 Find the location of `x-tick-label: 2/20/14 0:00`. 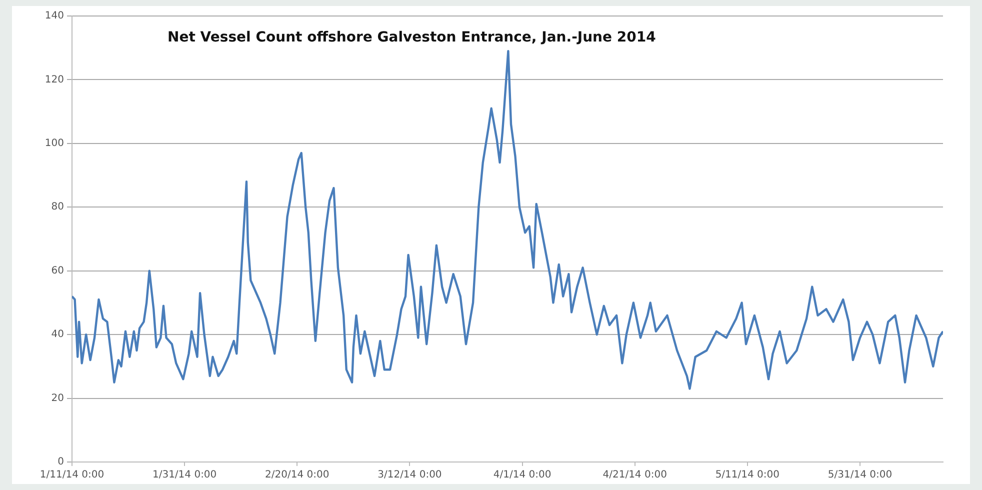

x-tick-label: 2/20/14 0:00 is located at coordinates (297, 475).